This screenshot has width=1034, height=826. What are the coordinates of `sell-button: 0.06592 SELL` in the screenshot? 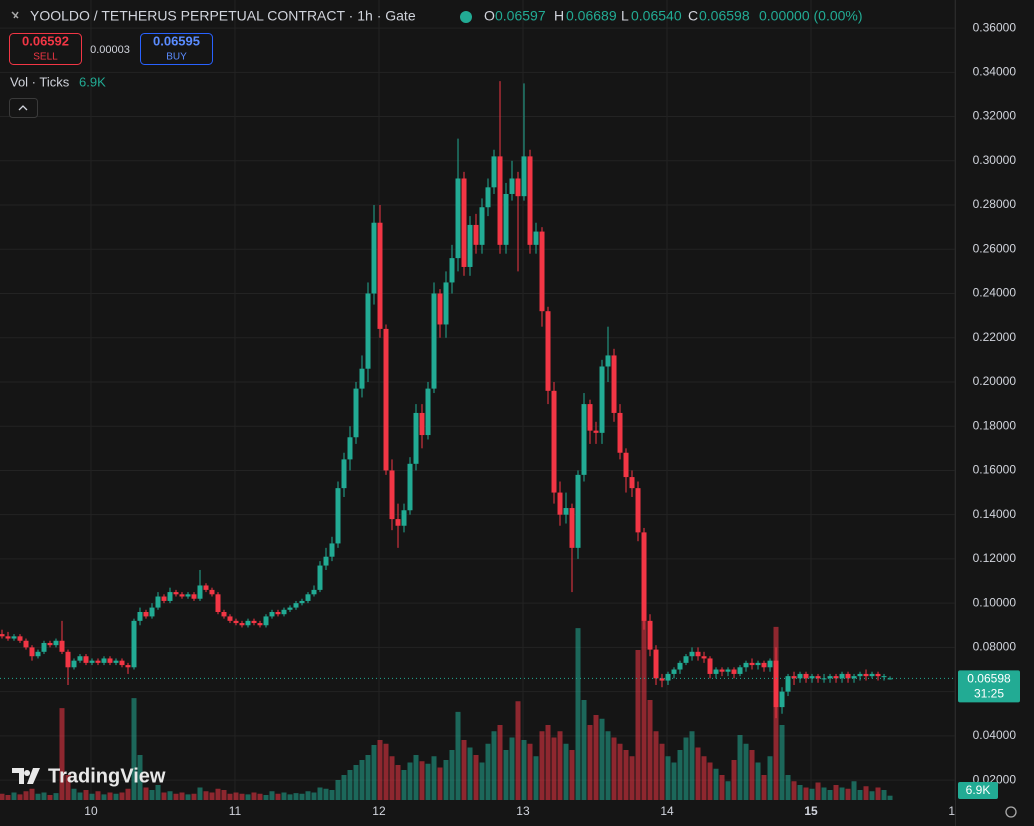 It's located at (45, 49).